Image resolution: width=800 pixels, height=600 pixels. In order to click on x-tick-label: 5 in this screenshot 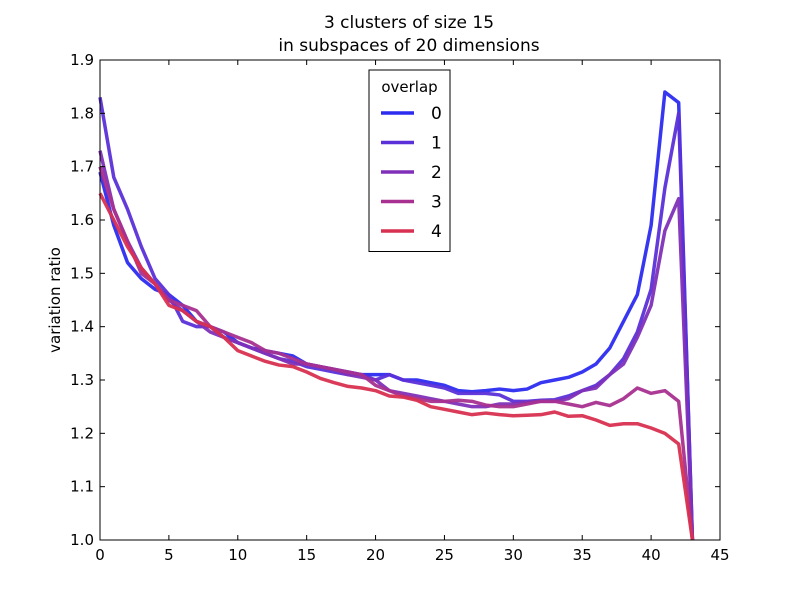, I will do `click(169, 555)`.